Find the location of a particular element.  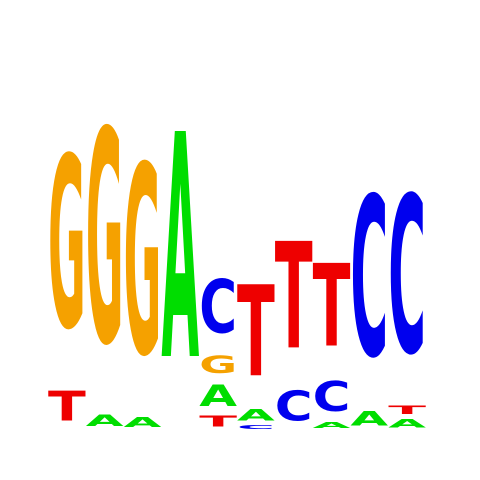

logo-letter-A-pos-2: A is located at coordinates (105, 420).